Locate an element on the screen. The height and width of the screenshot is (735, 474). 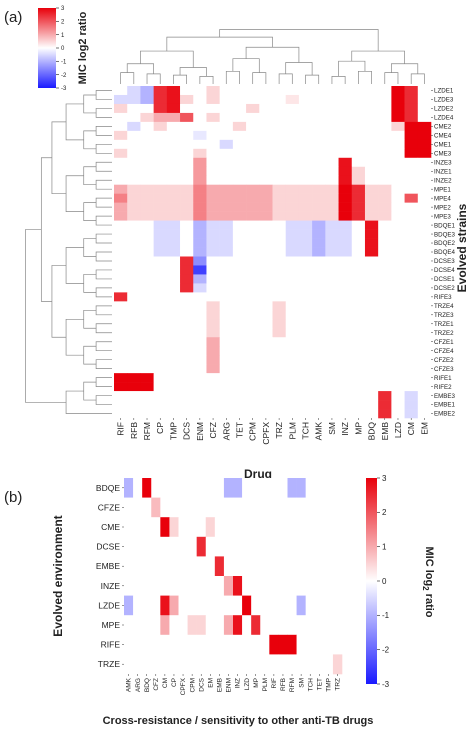
row-label: DCSE1 is located at coordinates (444, 279).